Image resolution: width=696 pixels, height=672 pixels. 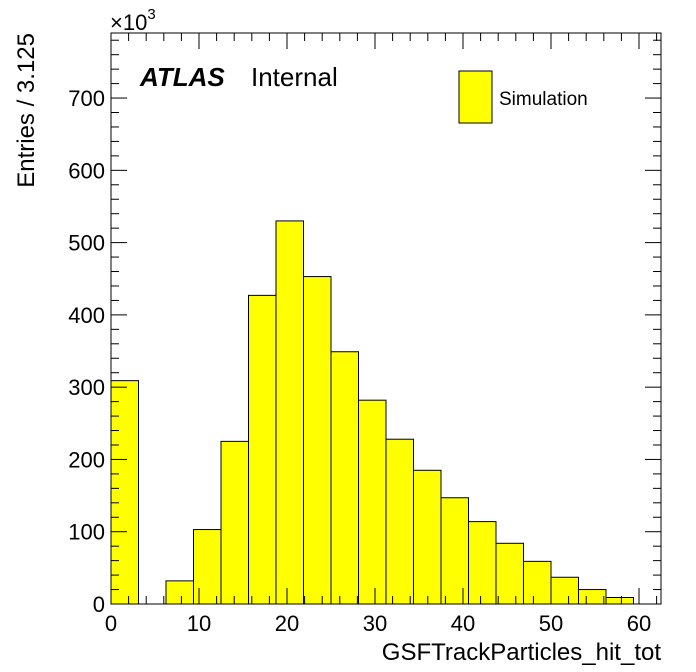 I want to click on x-axis-title: GSFTrackParticles_hit_tot, so click(x=522, y=652).